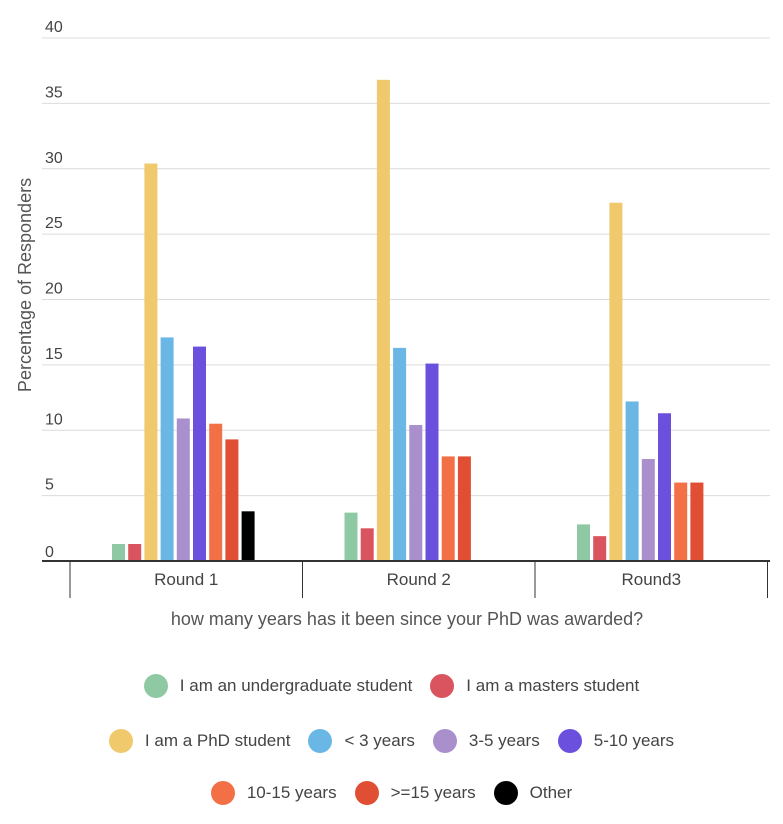 This screenshot has width=783, height=824. What do you see at coordinates (379, 740) in the screenshot?
I see `legend-label: < 3 years` at bounding box center [379, 740].